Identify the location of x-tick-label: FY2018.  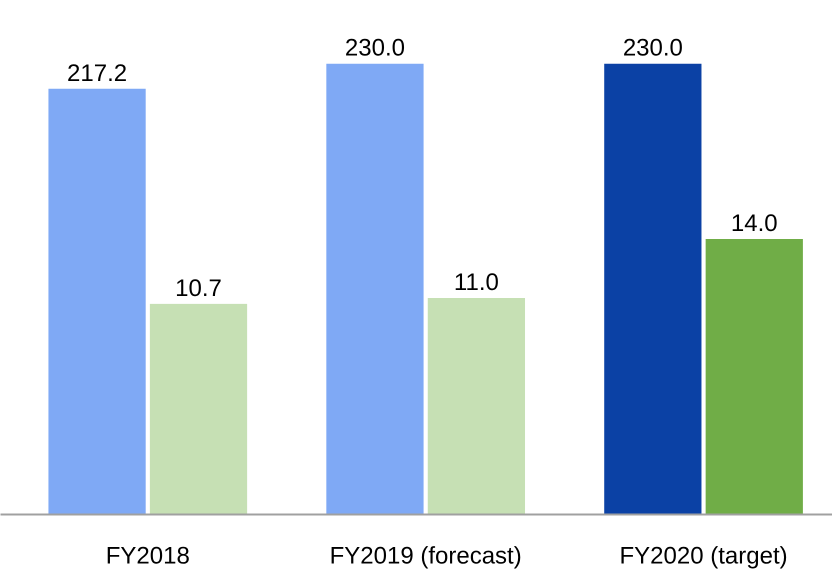
(148, 556).